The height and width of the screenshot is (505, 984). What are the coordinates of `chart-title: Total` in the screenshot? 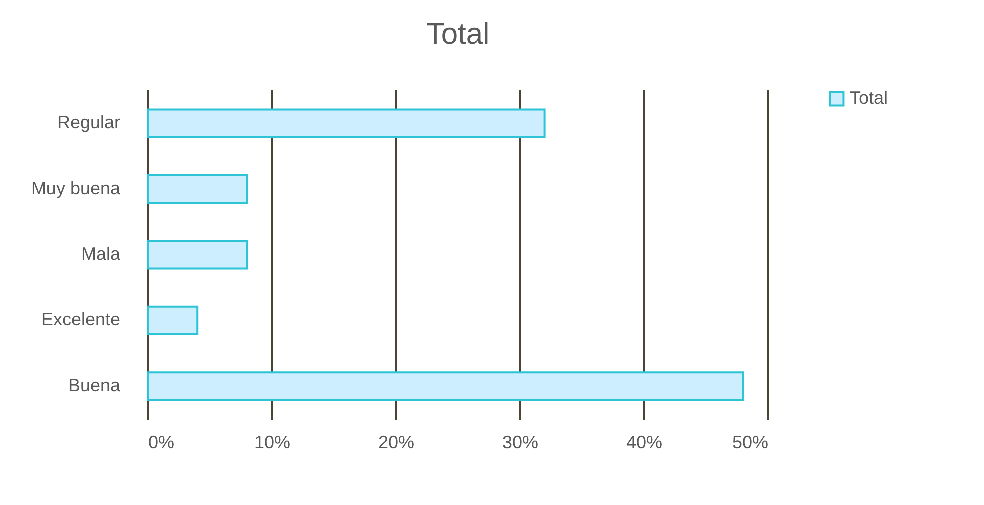 It's located at (458, 34).